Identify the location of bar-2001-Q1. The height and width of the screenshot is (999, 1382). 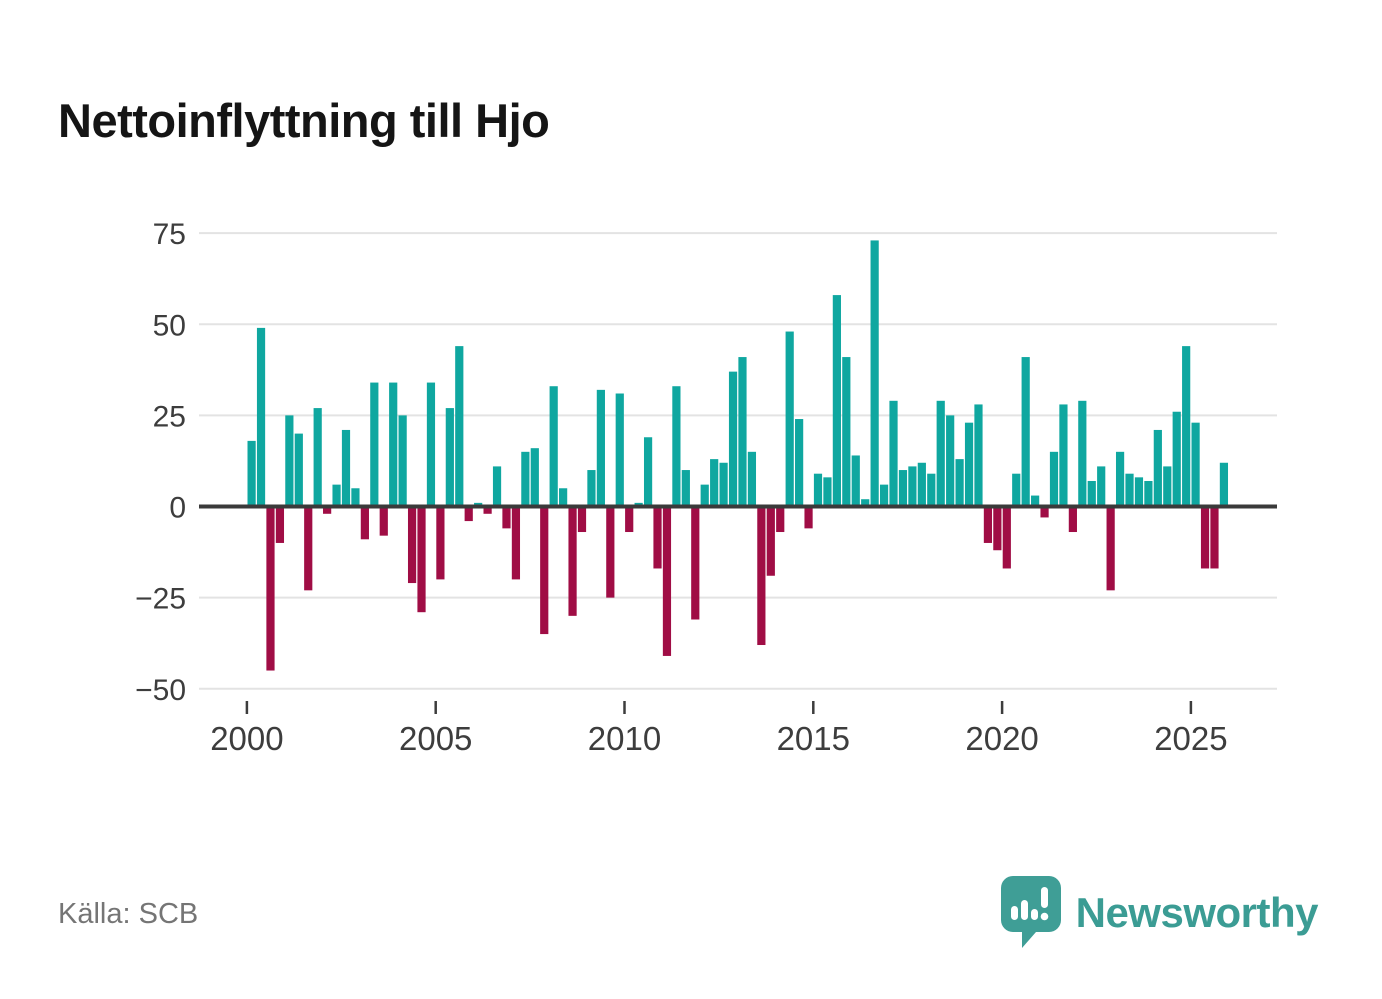
(289, 461).